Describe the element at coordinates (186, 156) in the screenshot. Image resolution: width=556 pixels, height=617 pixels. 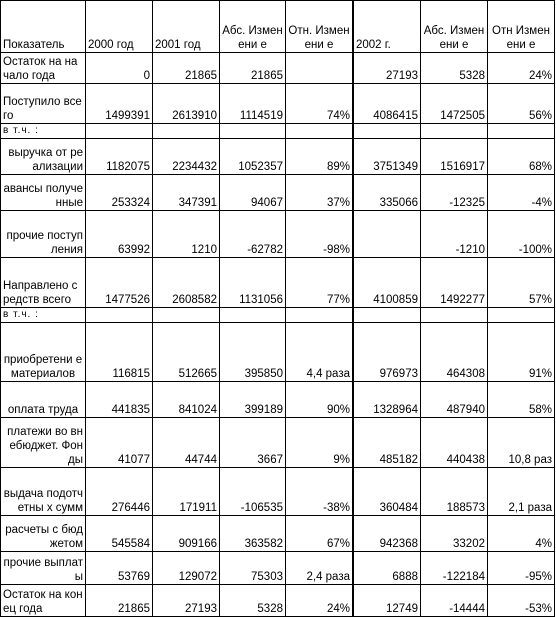
I see `cell-value-2001: 2234432` at that location.